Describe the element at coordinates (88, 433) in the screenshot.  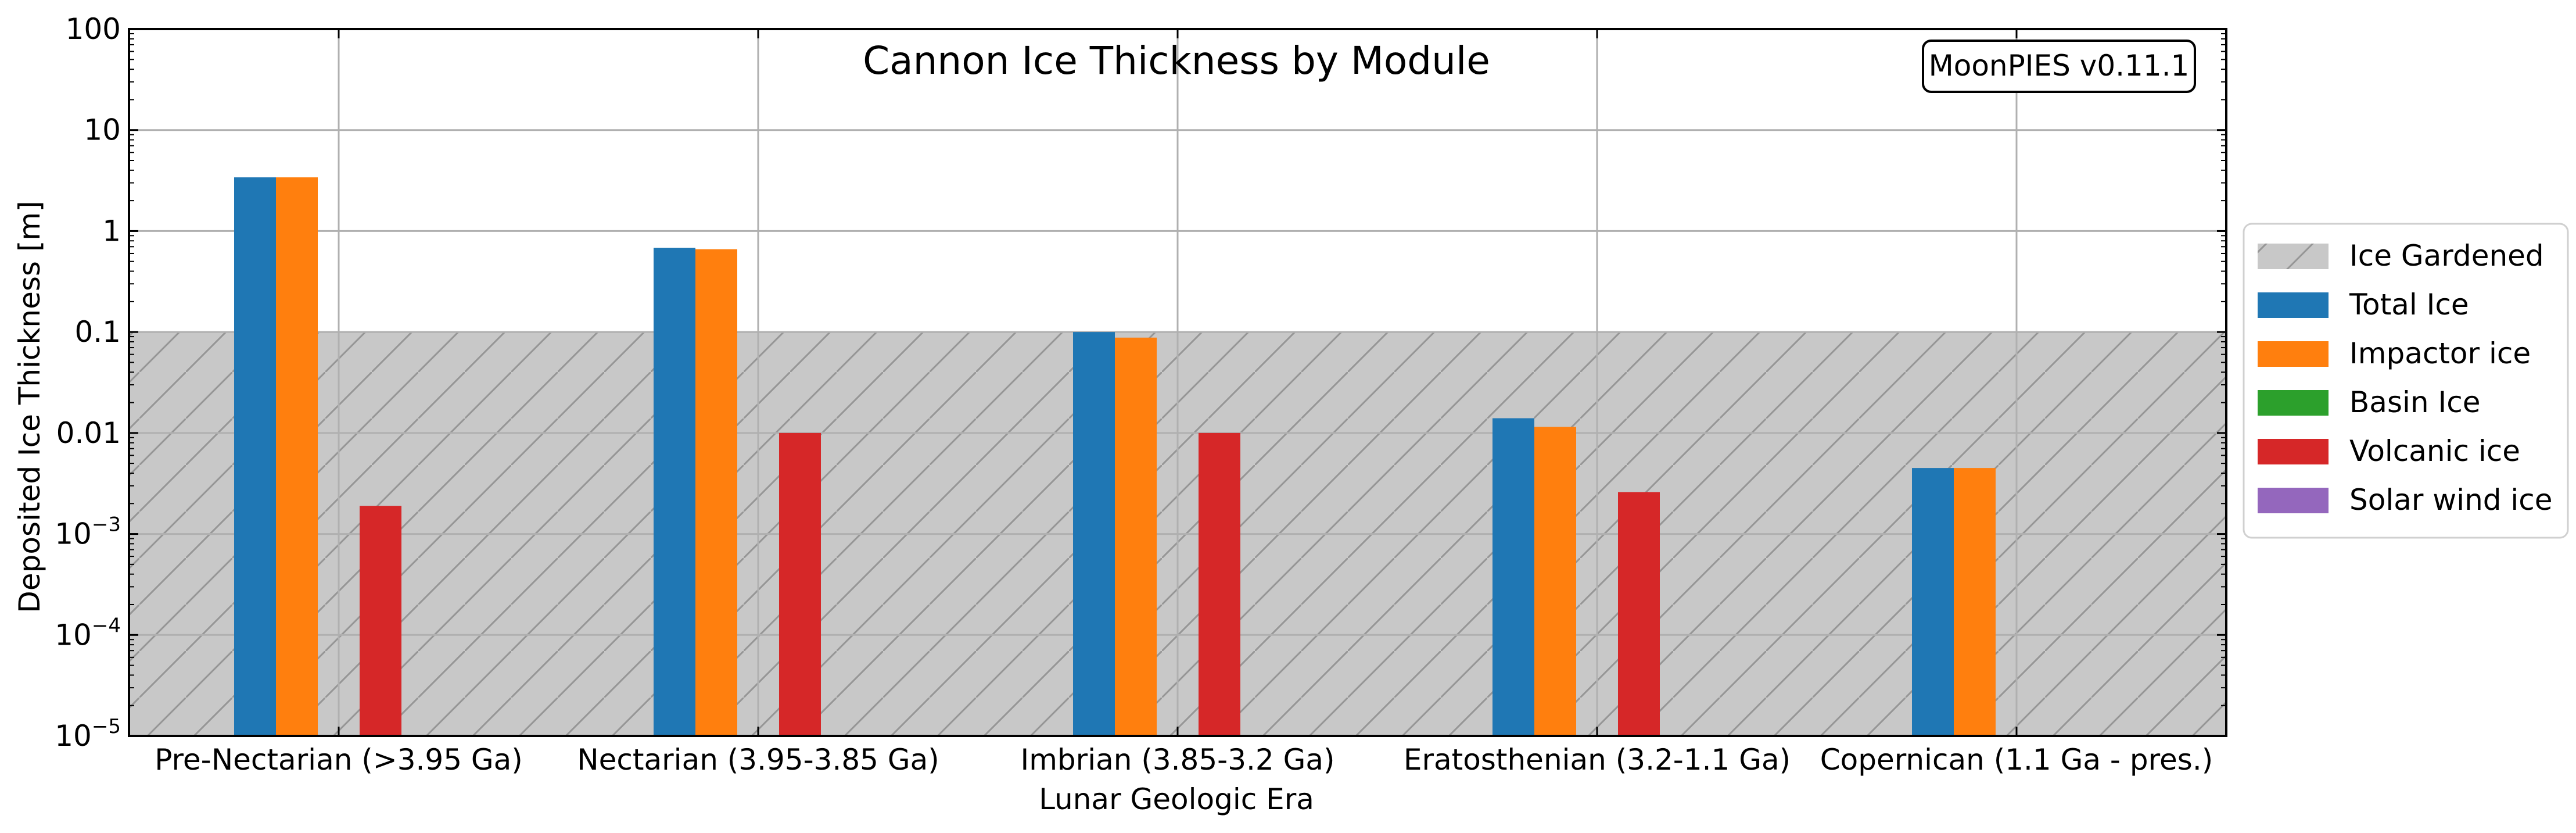
I see `y-tick-label: 0.01` at that location.